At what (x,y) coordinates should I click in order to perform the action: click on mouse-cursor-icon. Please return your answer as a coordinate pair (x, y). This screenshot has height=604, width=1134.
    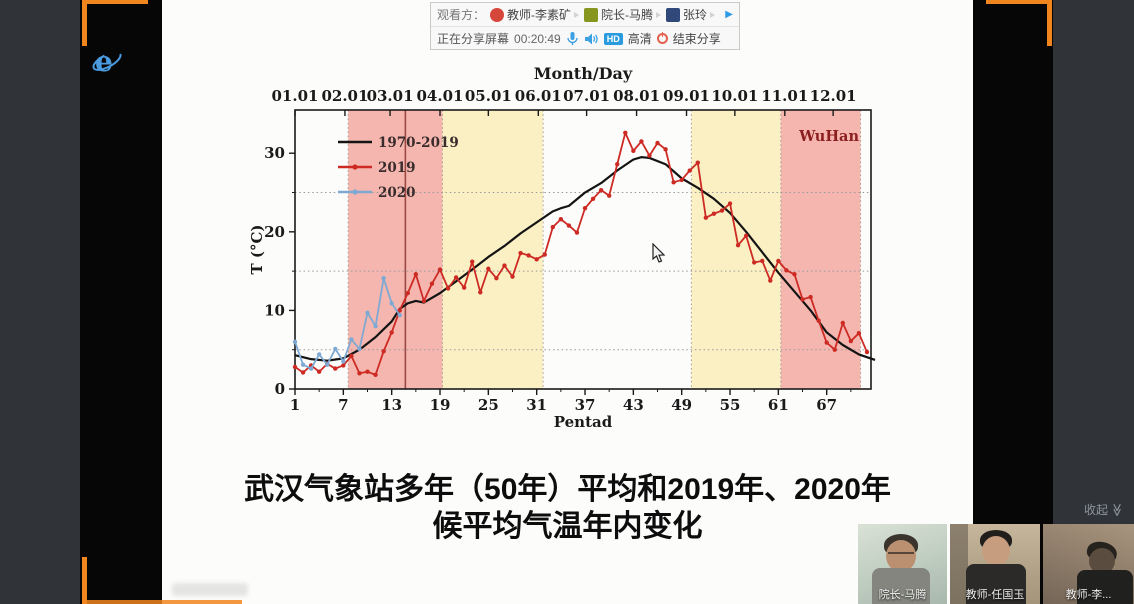
    Looking at the image, I should click on (659, 253).